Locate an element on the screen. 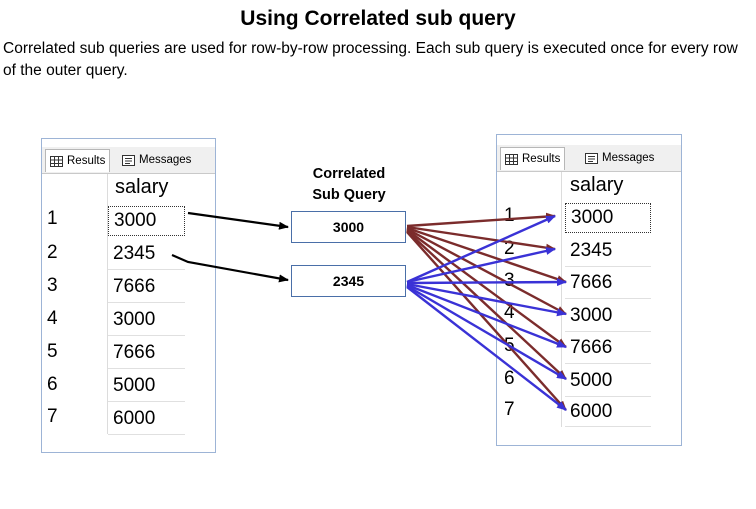 The width and height of the screenshot is (756, 509). left-row-number: 5 is located at coordinates (52, 351).